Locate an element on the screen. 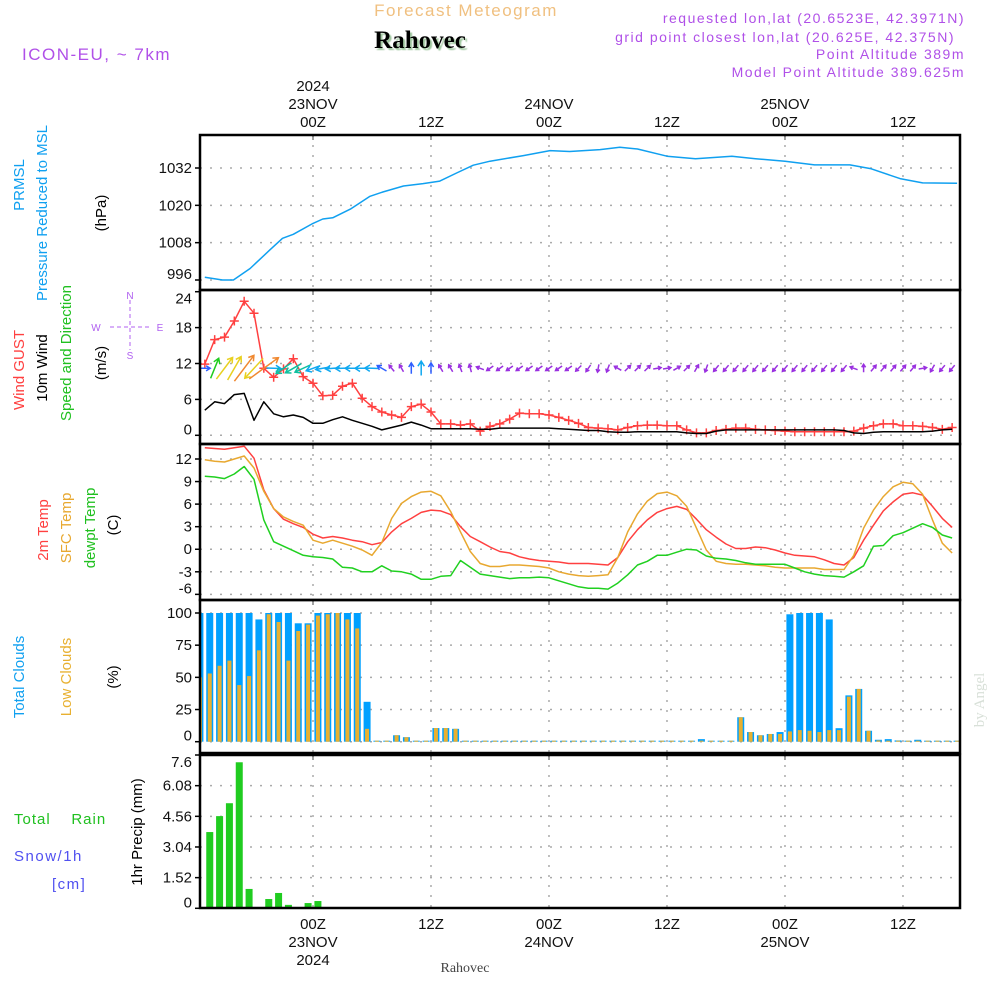 Image resolution: width=1000 pixels, height=1000 pixels. precip-unit-label: 1hr Precip (mm) is located at coordinates (137, 832).